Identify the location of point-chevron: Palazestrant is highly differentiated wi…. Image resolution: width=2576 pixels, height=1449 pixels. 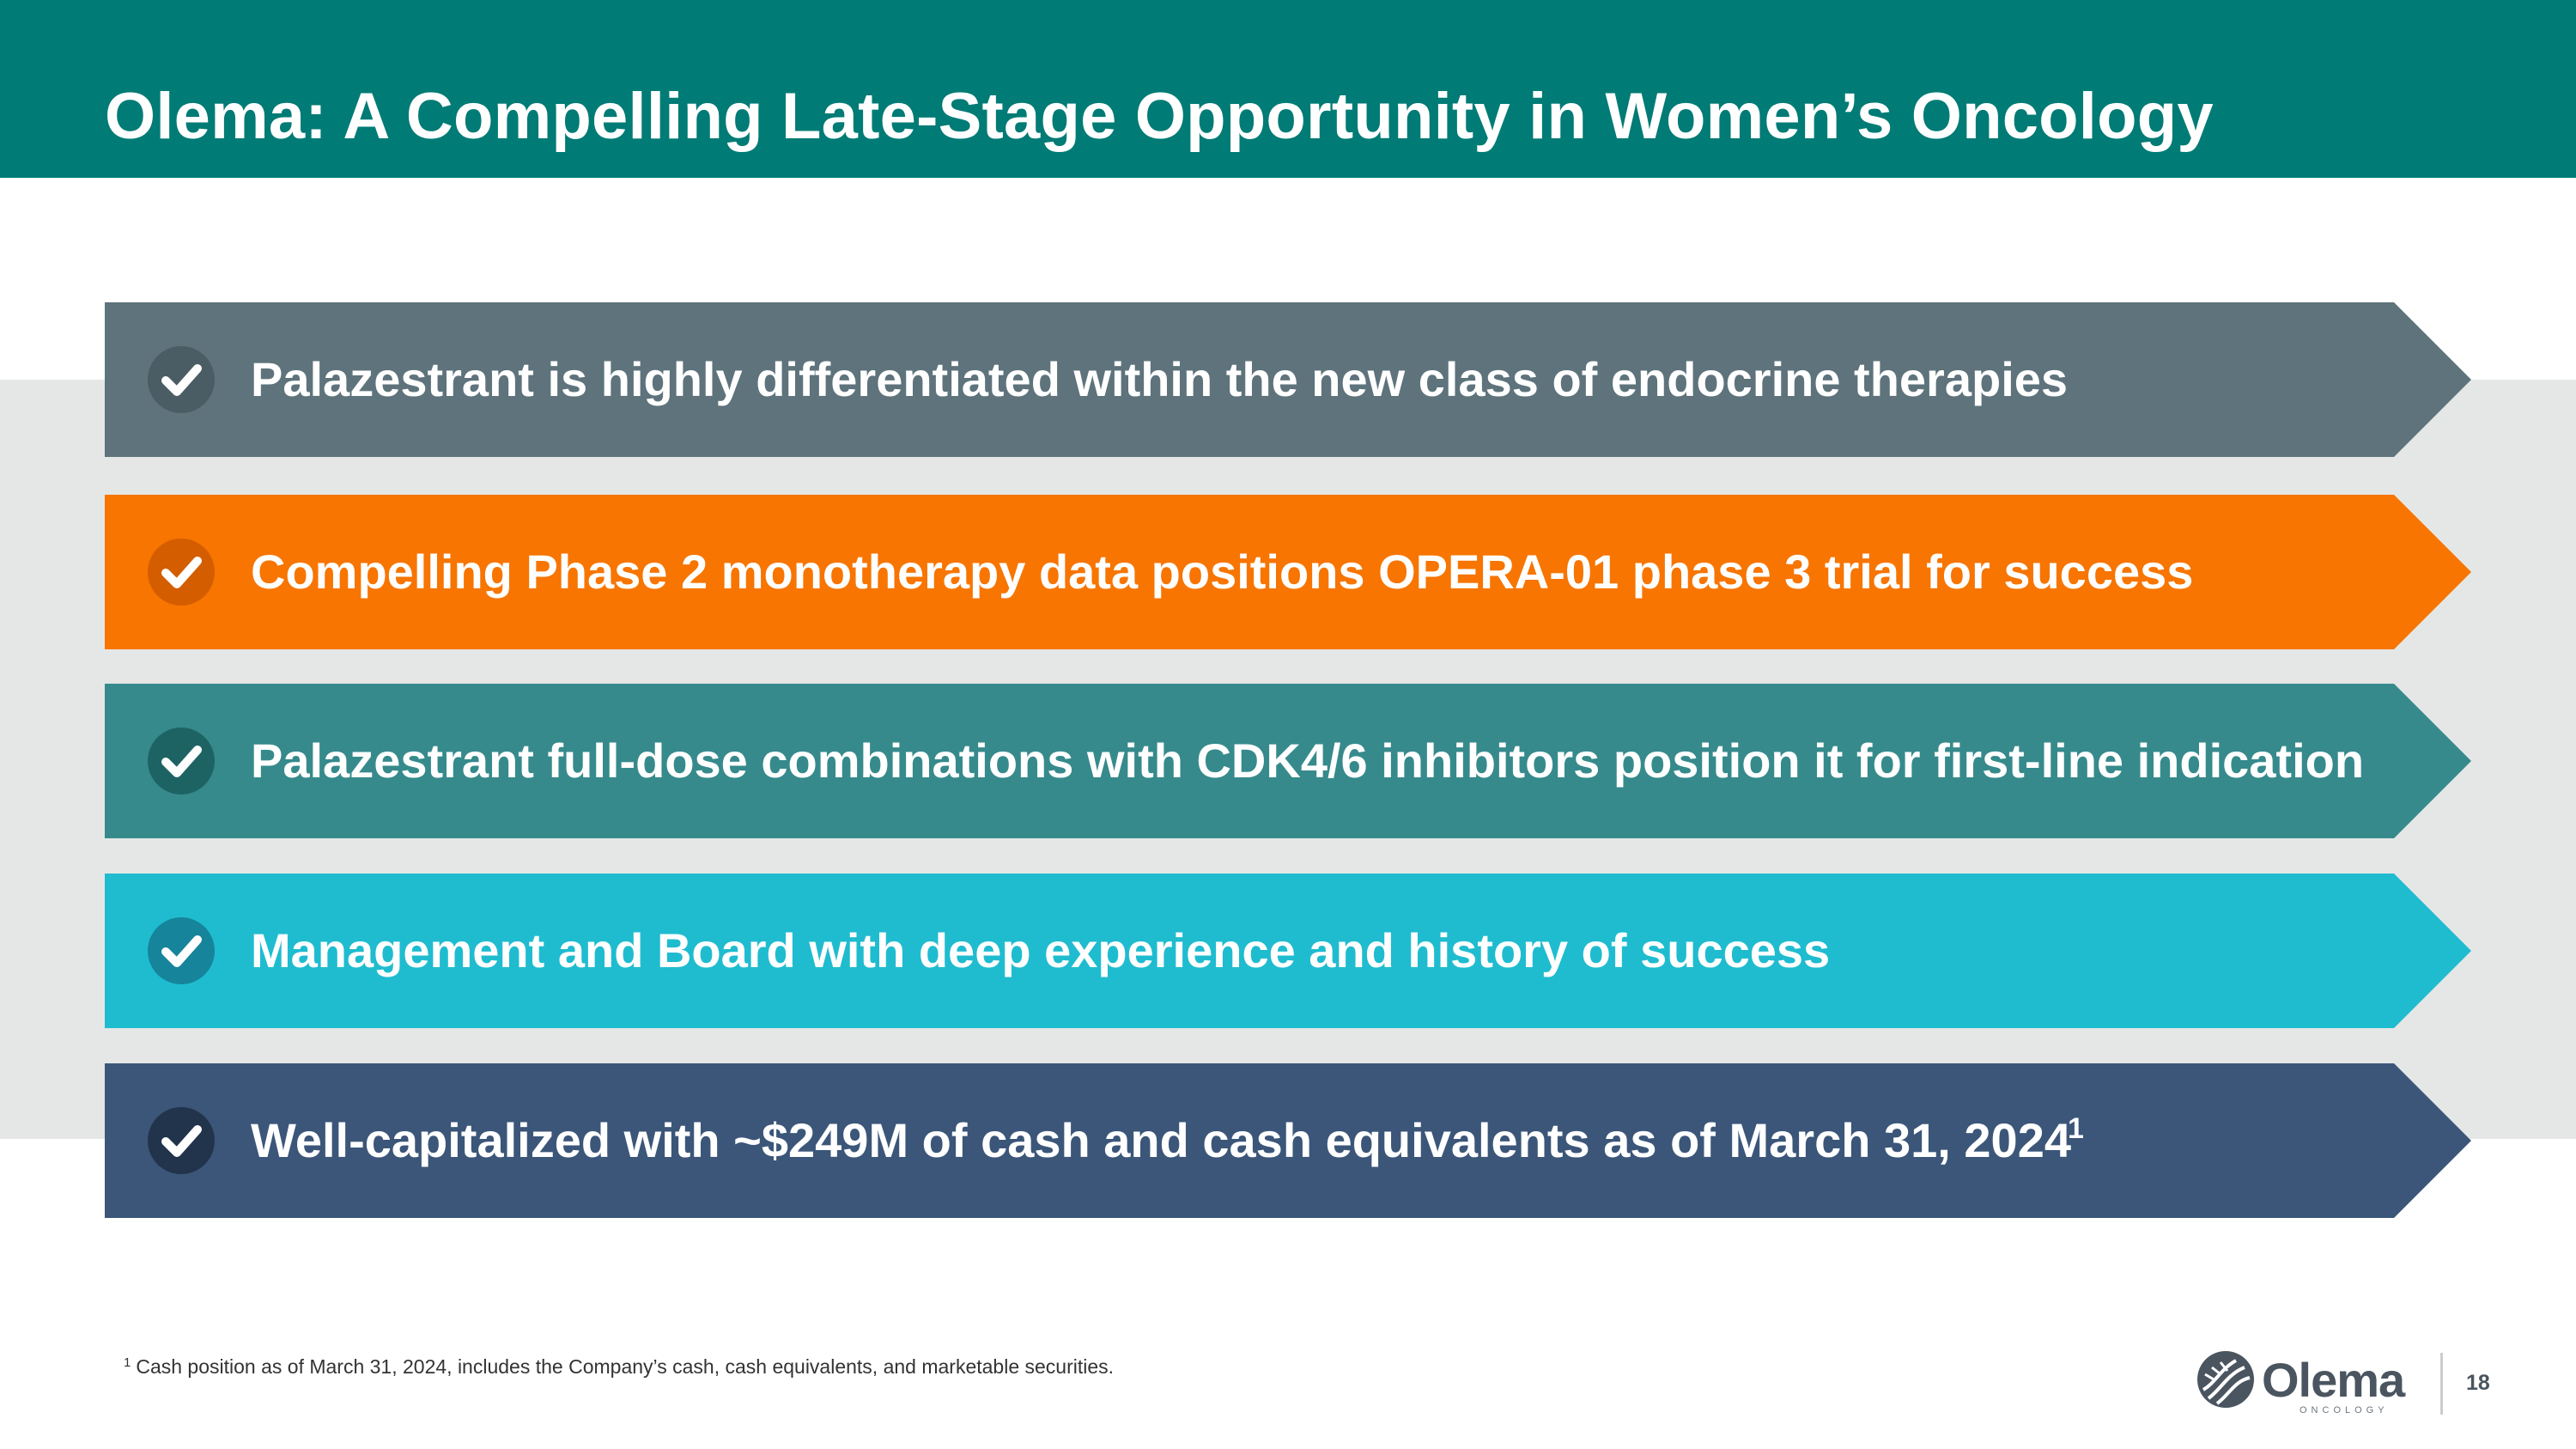
(1288, 379).